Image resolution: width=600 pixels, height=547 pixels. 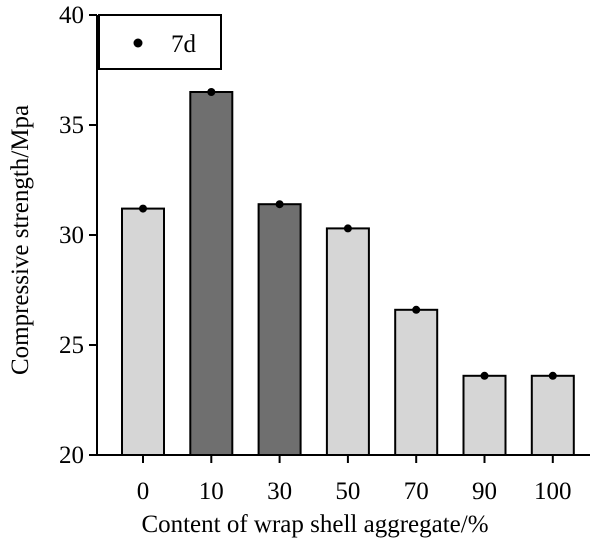 What do you see at coordinates (184, 44) in the screenshot?
I see `legend-label: 7d` at bounding box center [184, 44].